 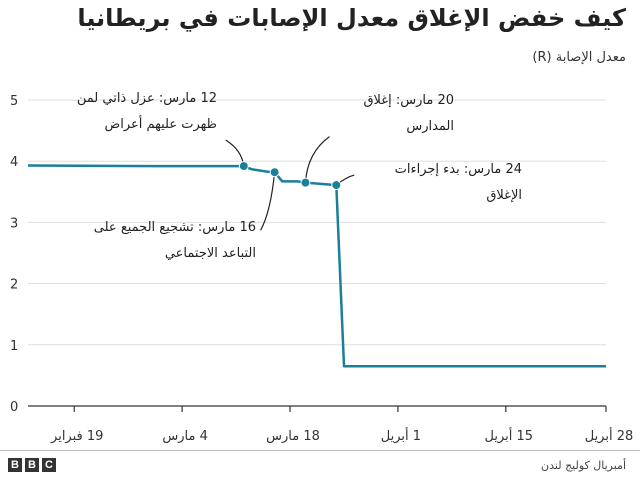 What do you see at coordinates (185, 436) in the screenshot?
I see `x-tick-label: 4 مارس` at bounding box center [185, 436].